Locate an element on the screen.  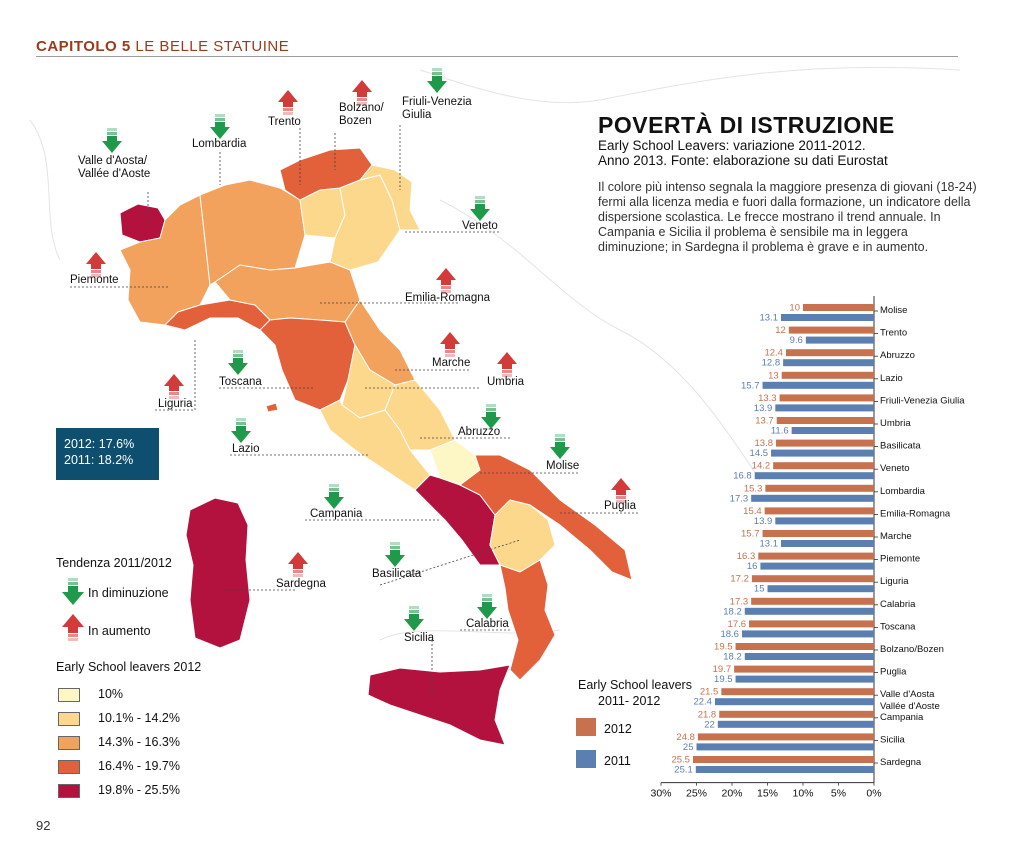
value-label-2012-7: 14.2 is located at coordinates (761, 466).